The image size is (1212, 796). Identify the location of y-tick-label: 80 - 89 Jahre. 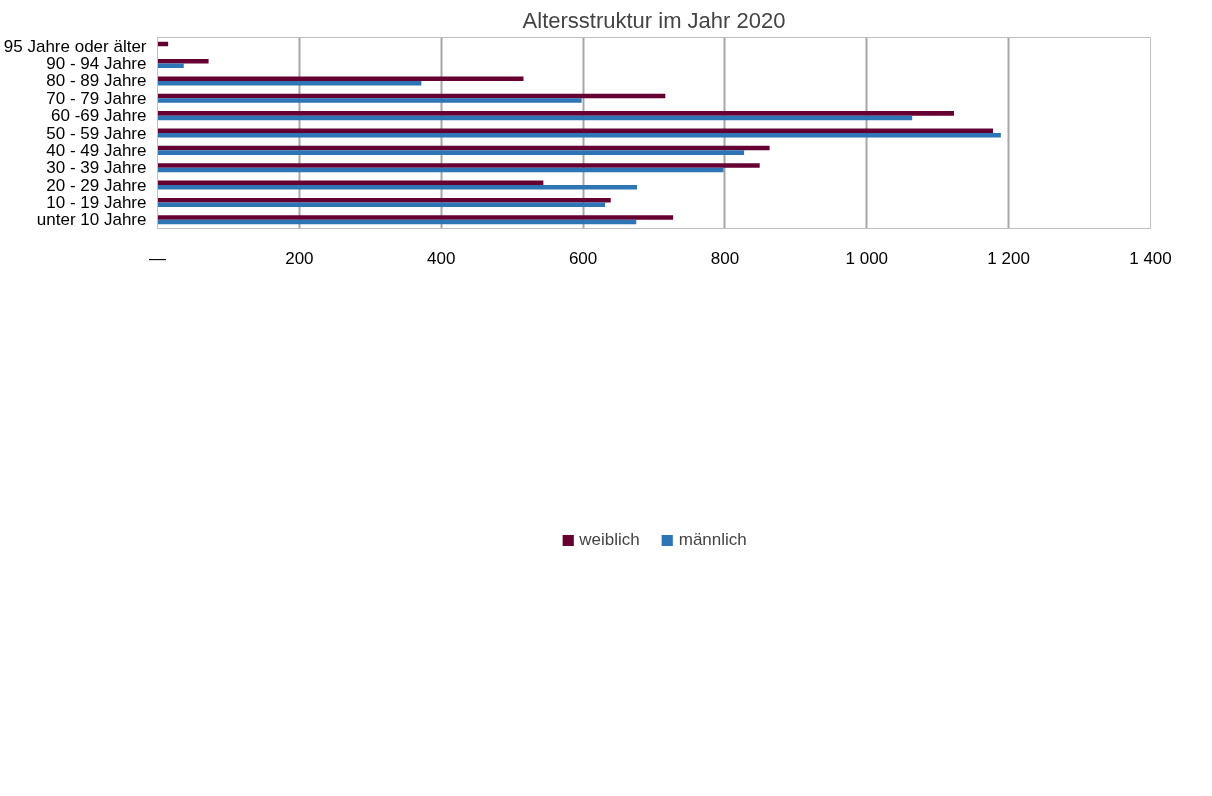
(96, 81).